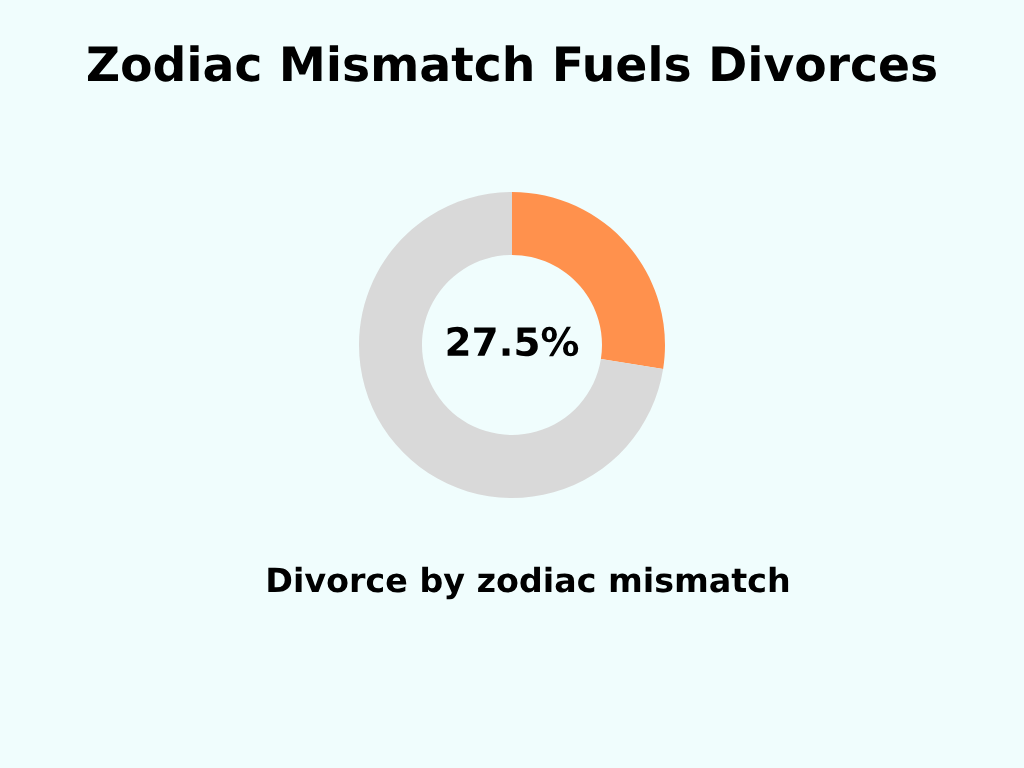 This screenshot has height=768, width=1024. What do you see at coordinates (511, 63) in the screenshot?
I see `chart-title: Zodiac Mismatch Fuels Divorces` at bounding box center [511, 63].